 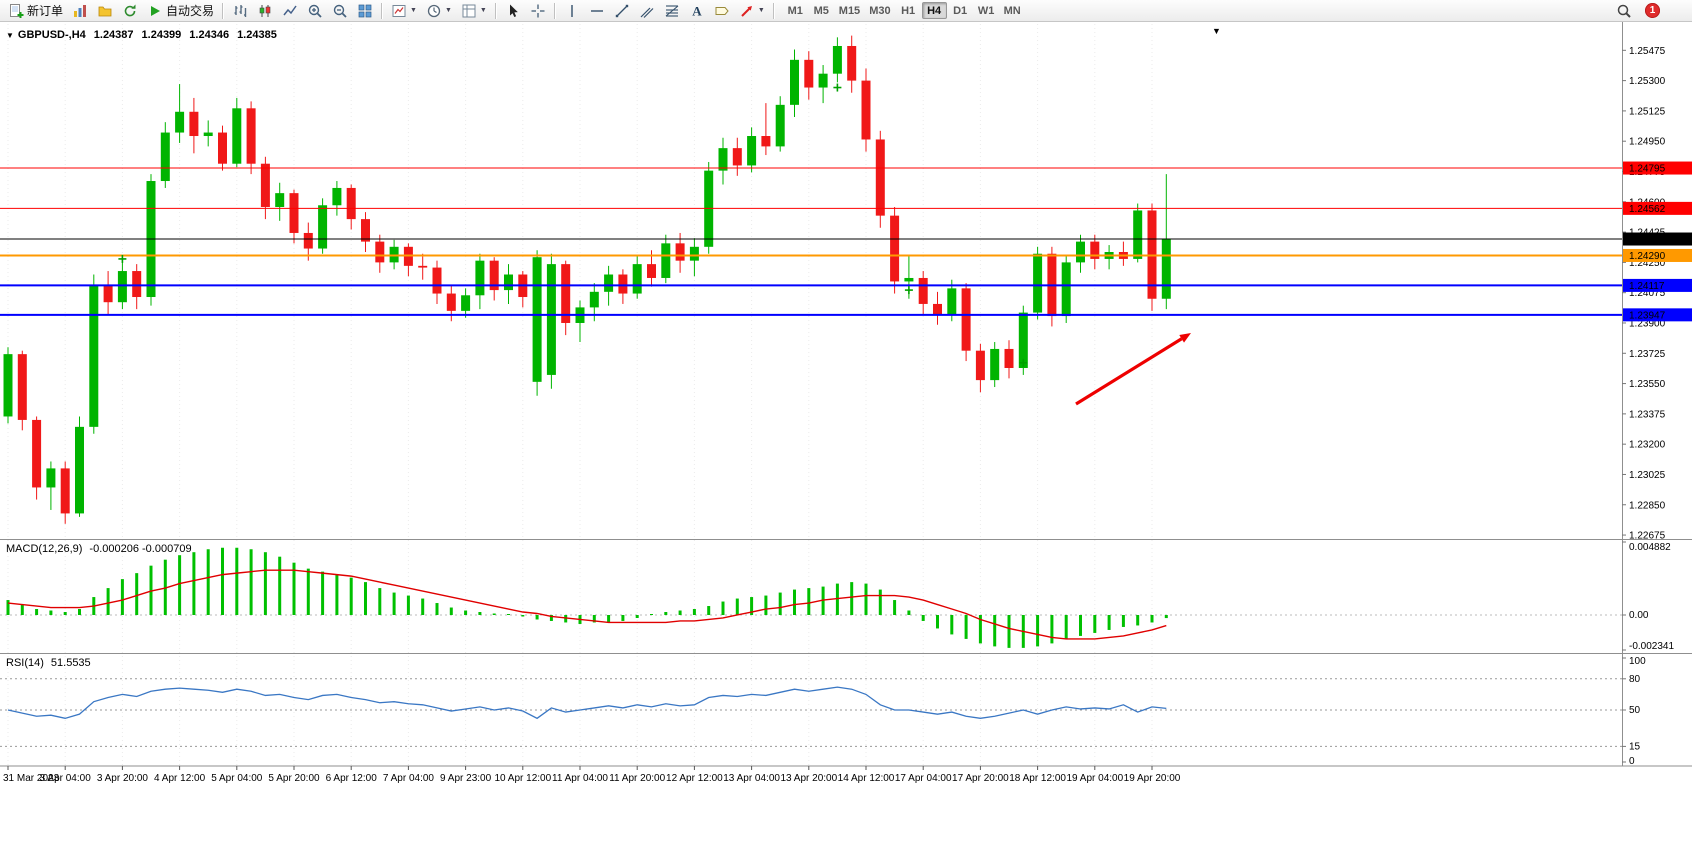 I want to click on vertical-line-icon, so click(x=572, y=11).